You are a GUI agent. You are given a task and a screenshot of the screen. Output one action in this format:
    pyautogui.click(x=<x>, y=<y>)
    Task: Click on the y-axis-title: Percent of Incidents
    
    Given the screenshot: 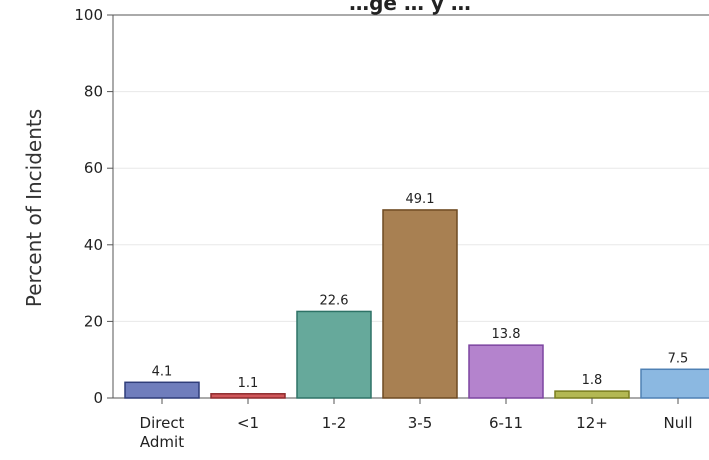 What is the action you would take?
    pyautogui.click(x=34, y=208)
    